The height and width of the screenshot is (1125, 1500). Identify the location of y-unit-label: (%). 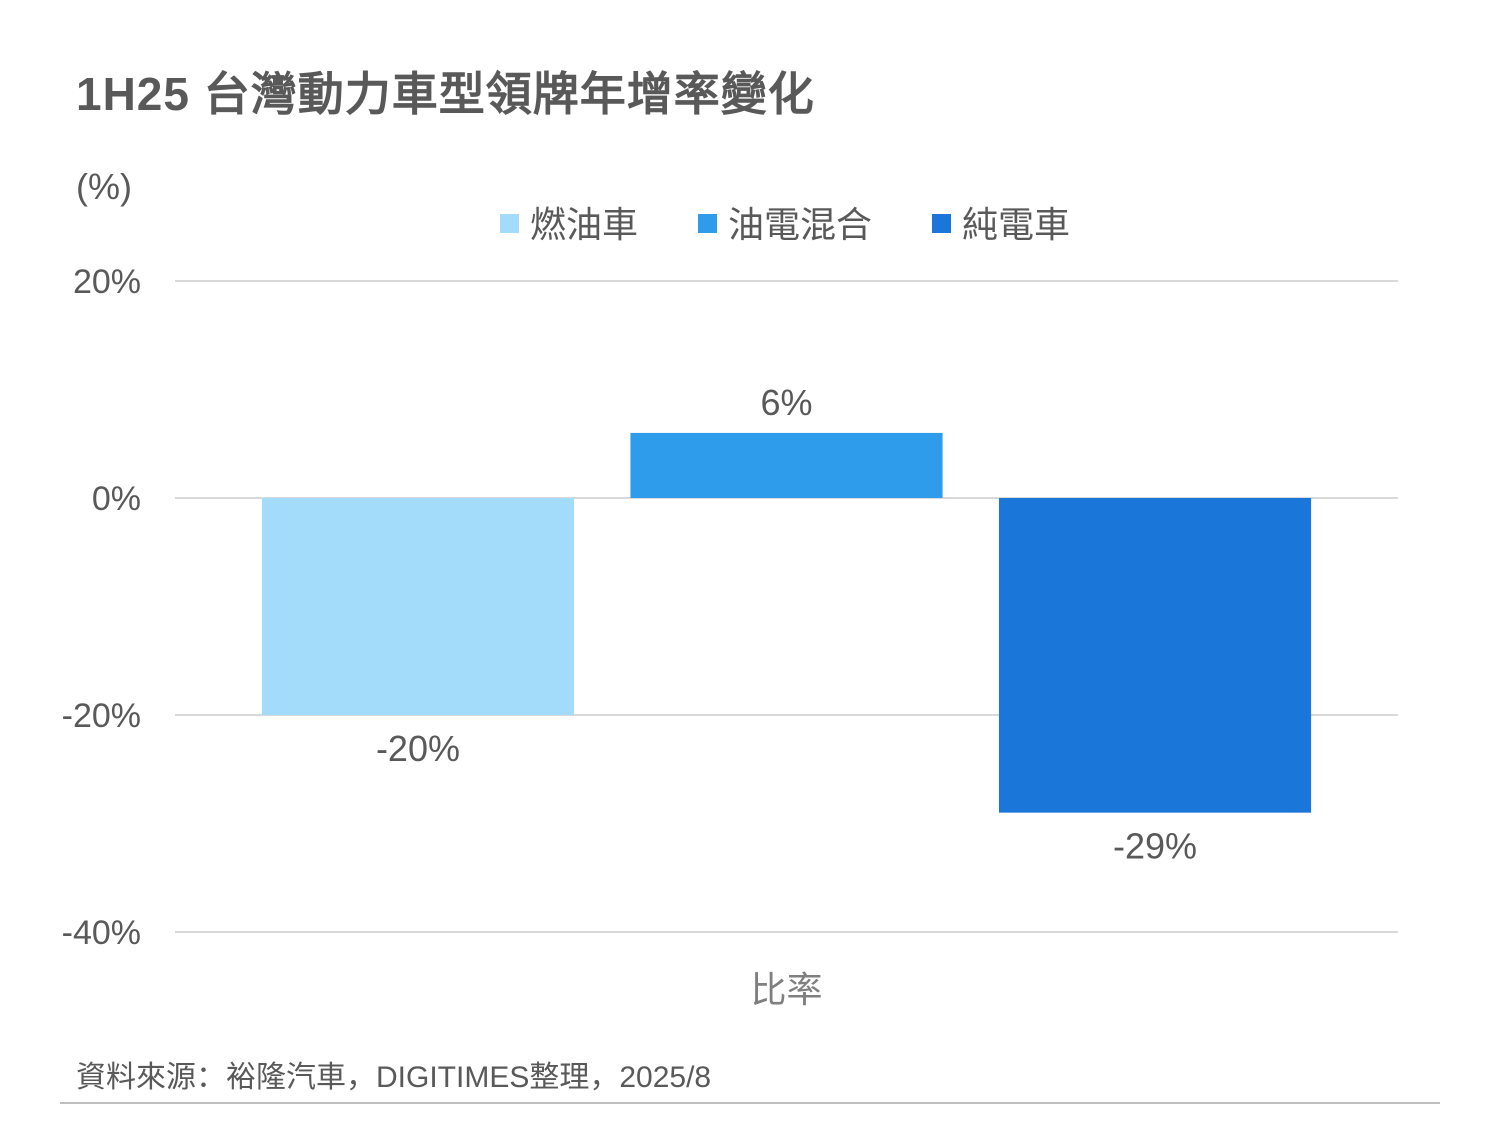
(104, 186).